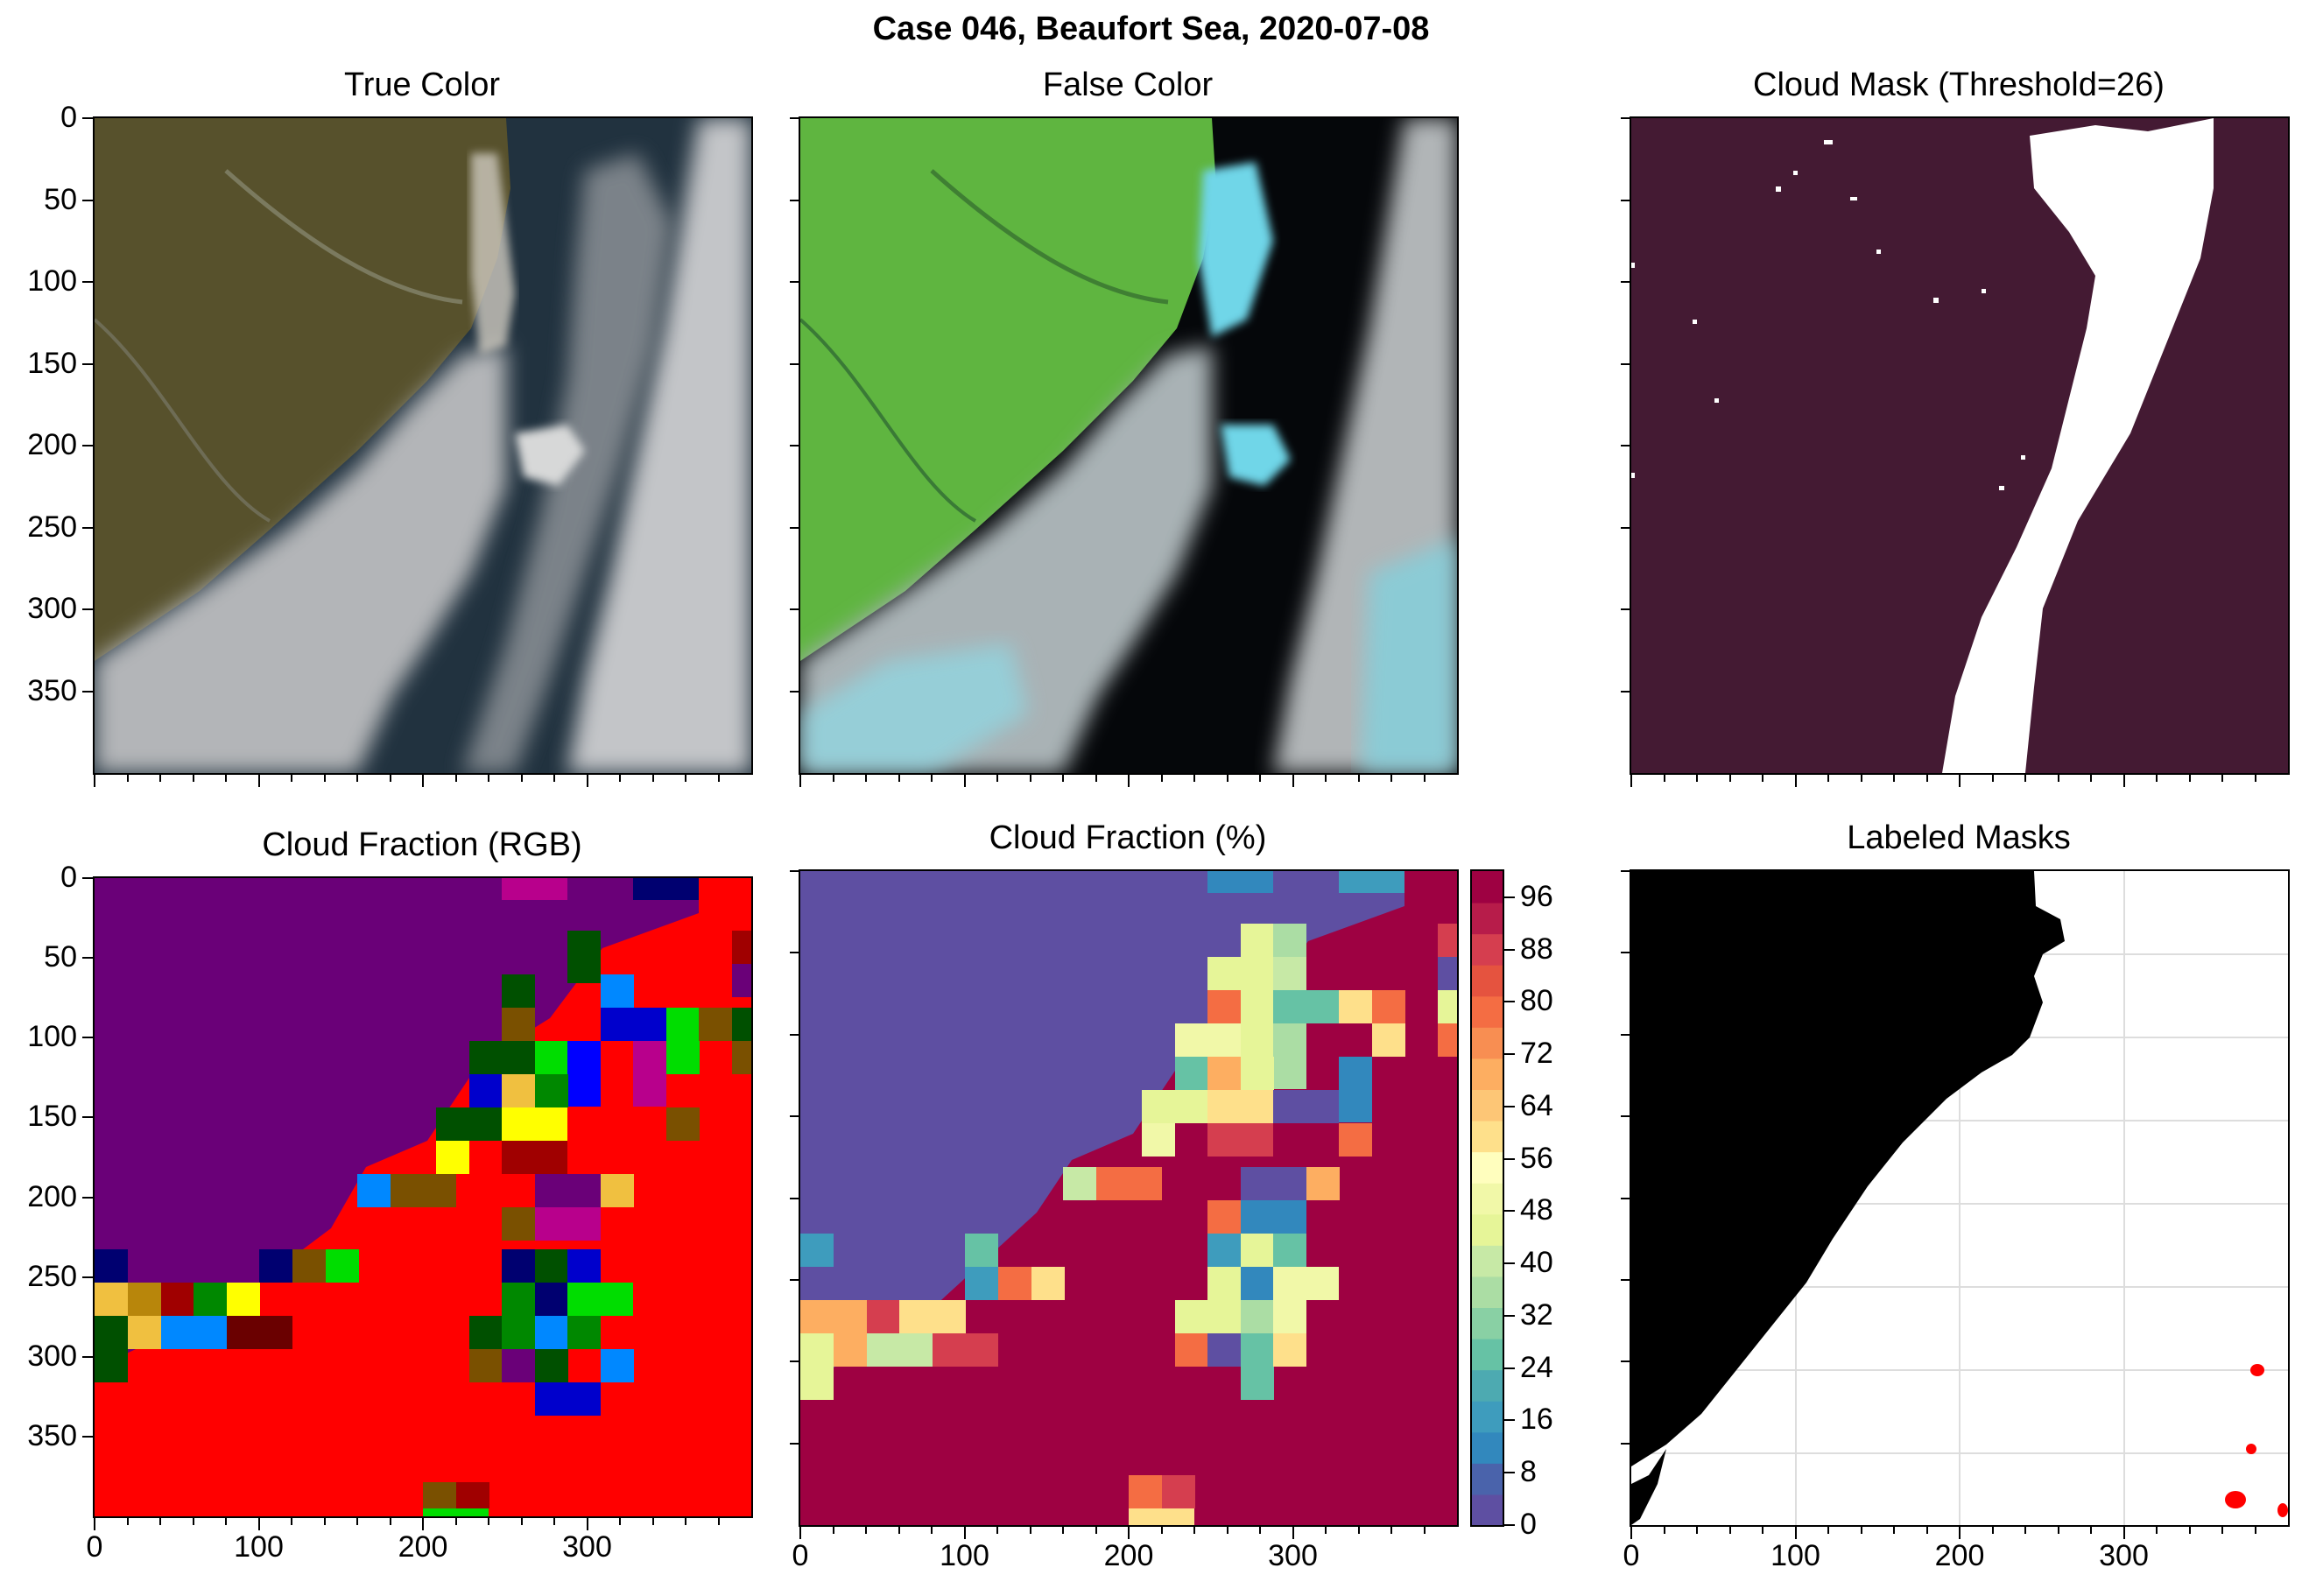 Image resolution: width=2302 pixels, height=1596 pixels. I want to click on ytick-label: 350, so click(52, 690).